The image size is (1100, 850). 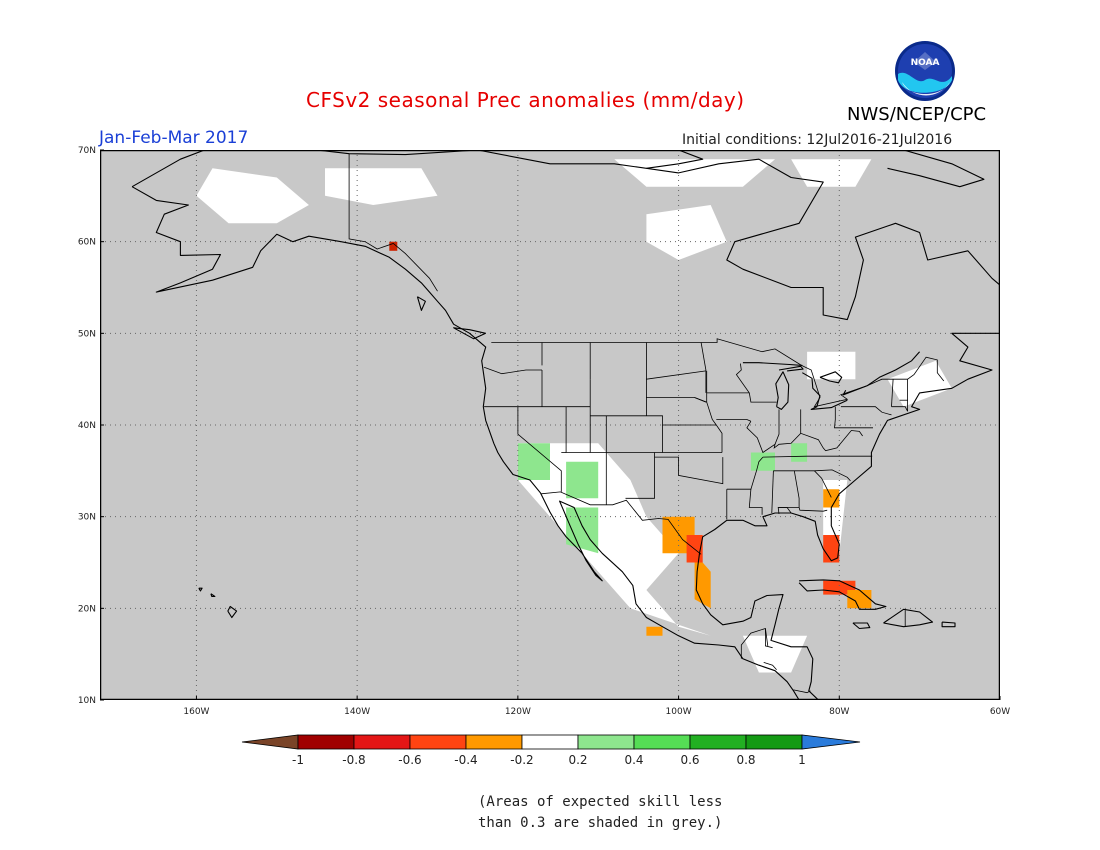 What do you see at coordinates (409, 760) in the screenshot?
I see `colorbar-label: -0.6` at bounding box center [409, 760].